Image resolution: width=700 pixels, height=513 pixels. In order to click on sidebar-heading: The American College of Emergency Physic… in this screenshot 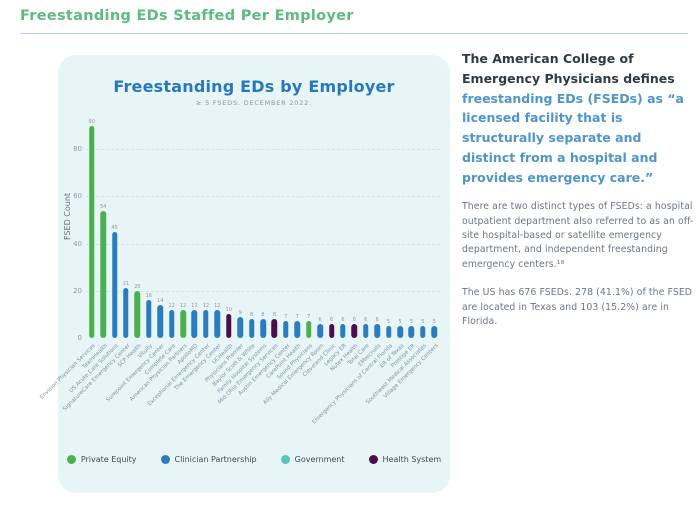, I will do `click(568, 68)`.